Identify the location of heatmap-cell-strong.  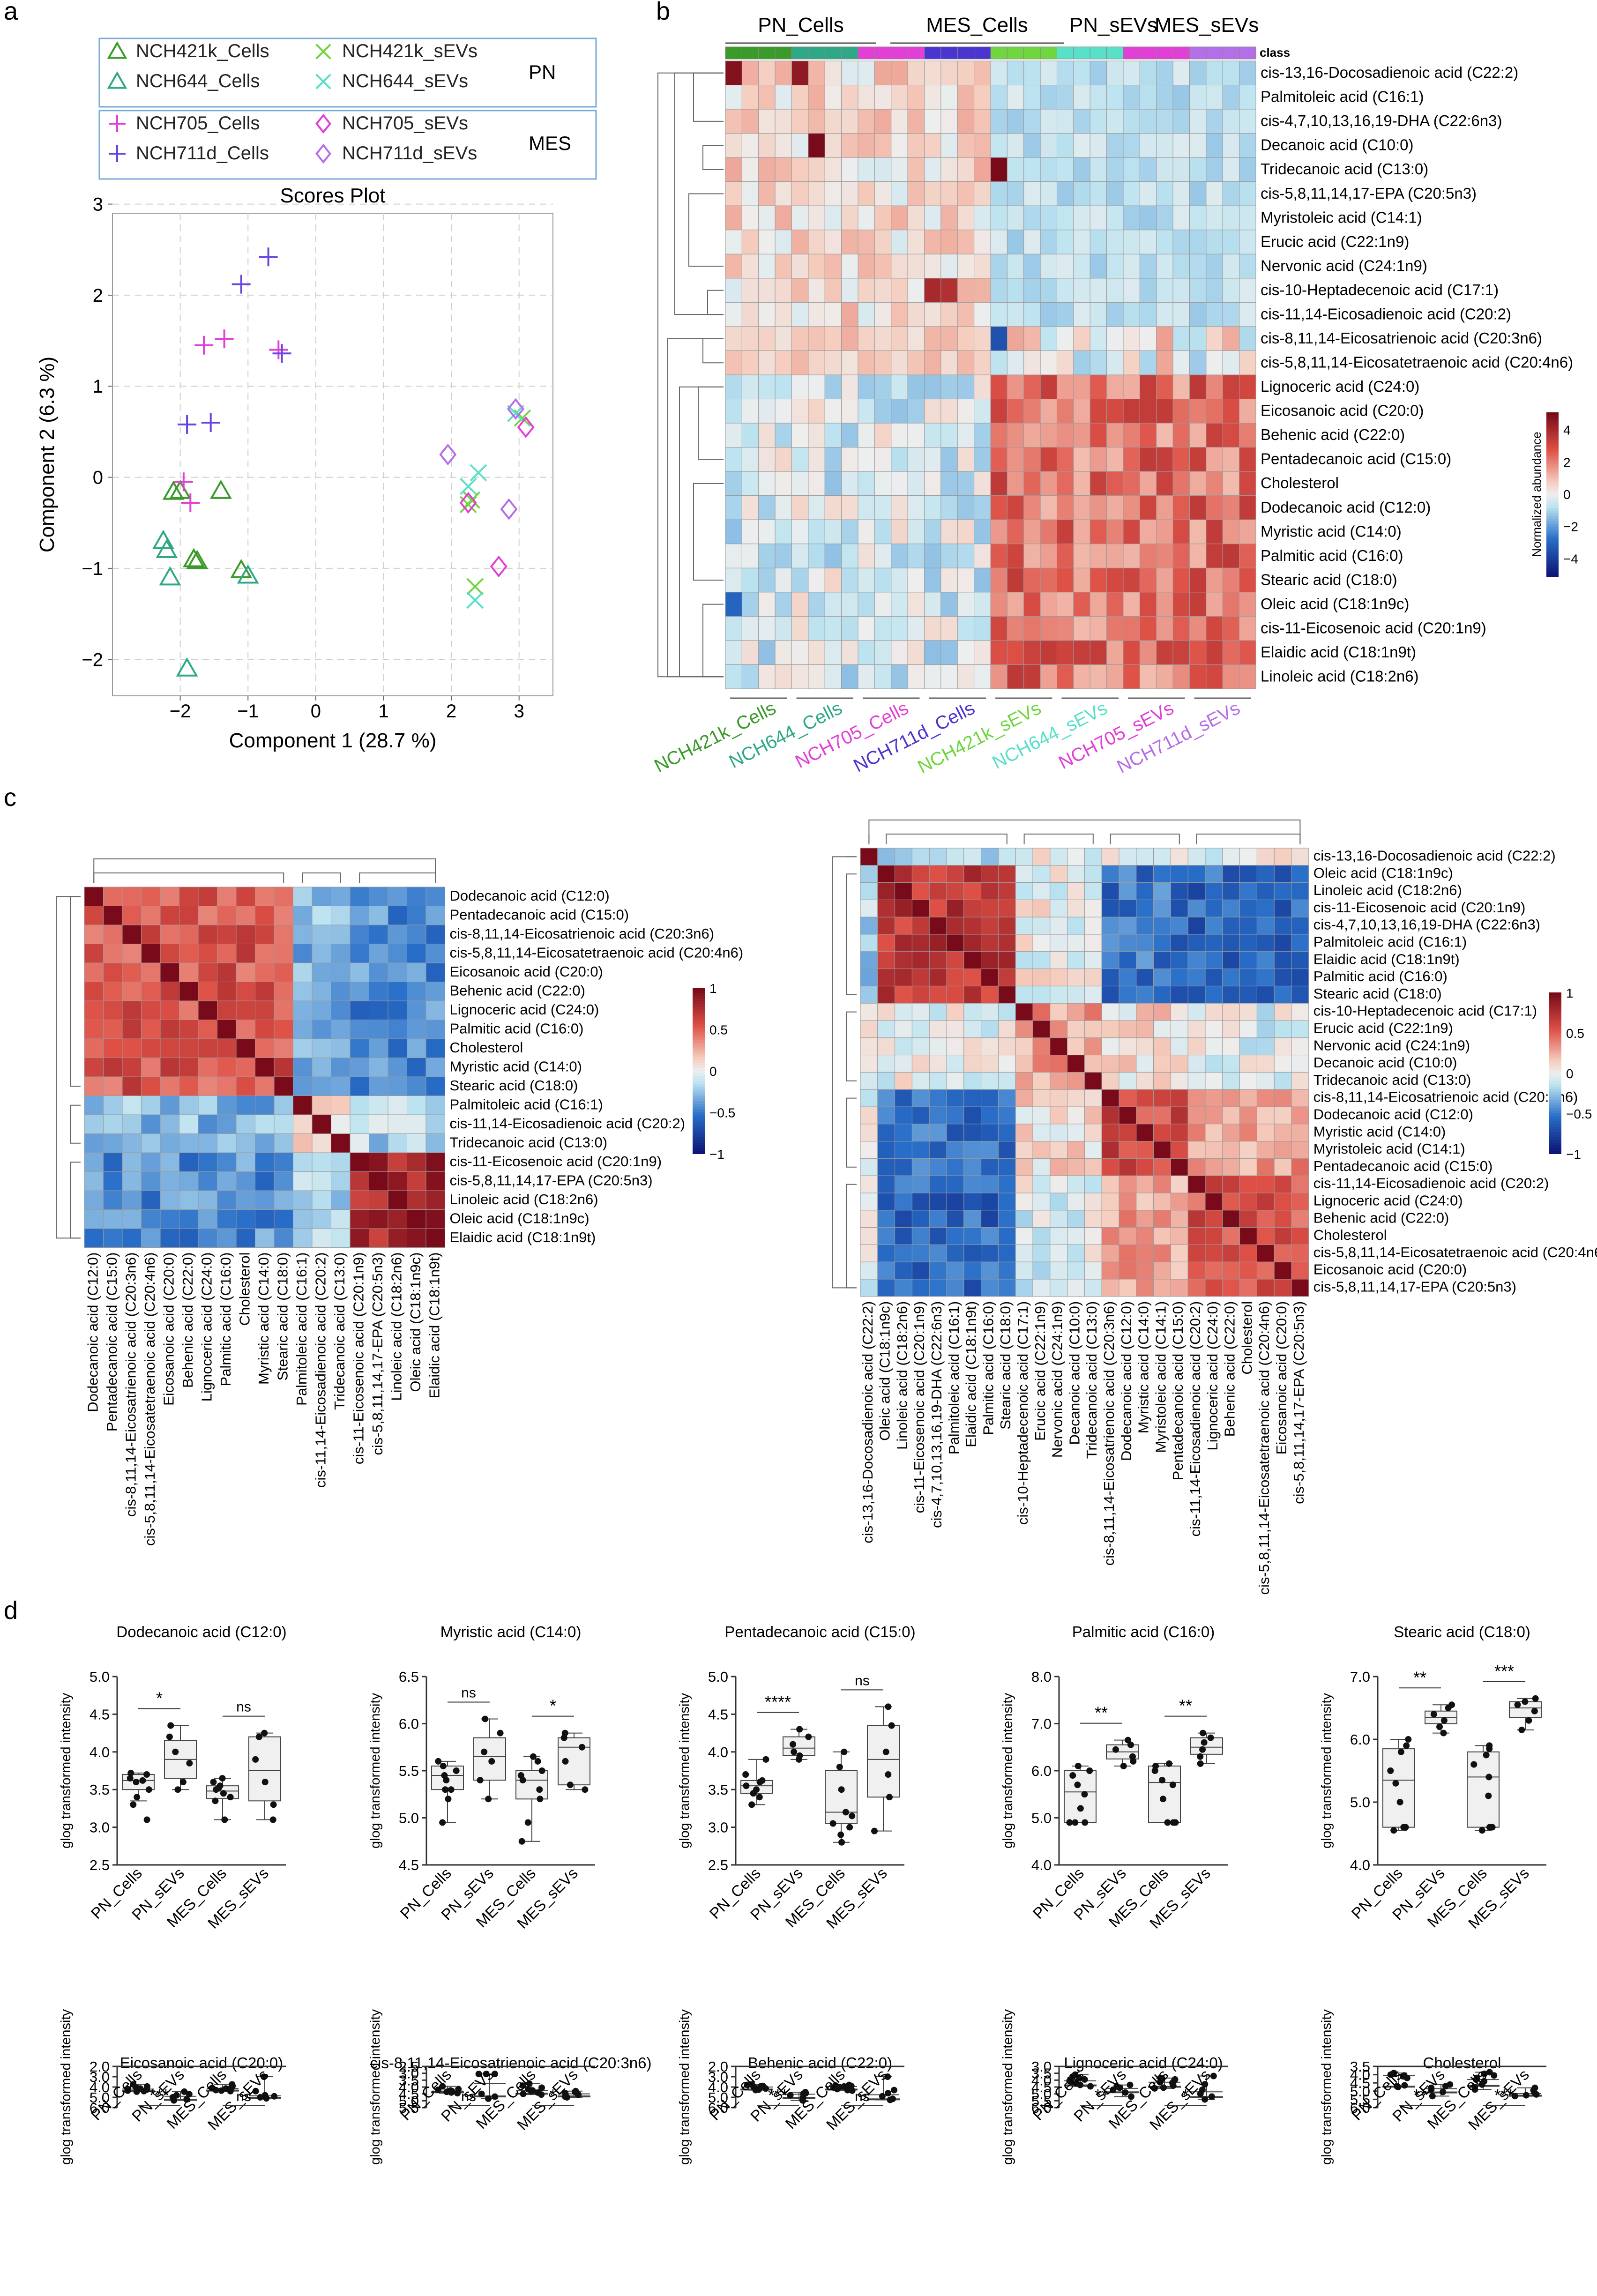
(816, 146).